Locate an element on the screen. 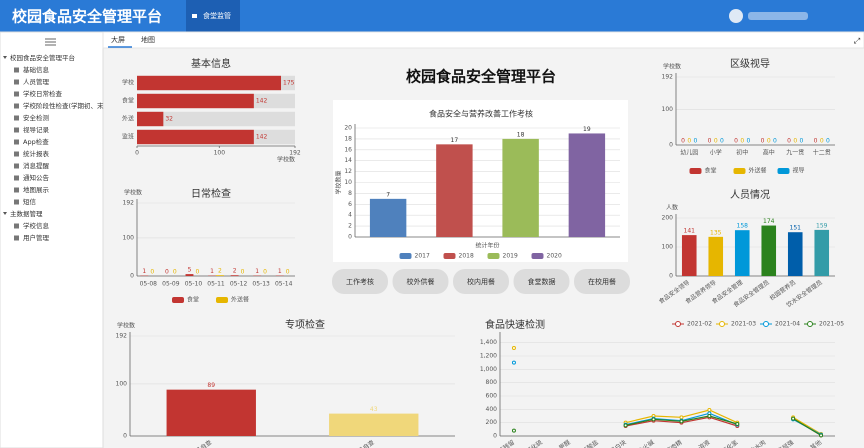 The width and height of the screenshot is (864, 448). y-tick-label: 200 is located at coordinates (668, 218).